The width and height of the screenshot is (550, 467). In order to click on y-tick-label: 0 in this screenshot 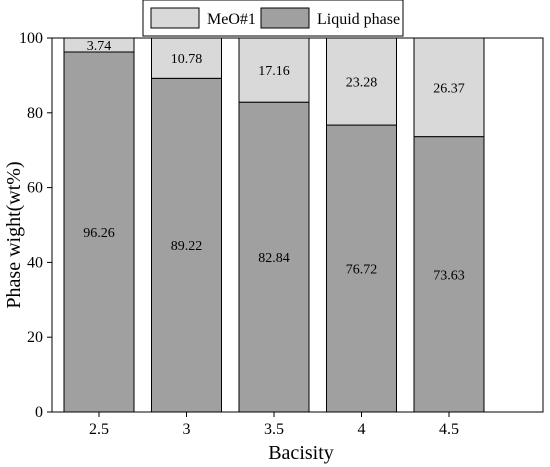, I will do `click(39, 412)`.